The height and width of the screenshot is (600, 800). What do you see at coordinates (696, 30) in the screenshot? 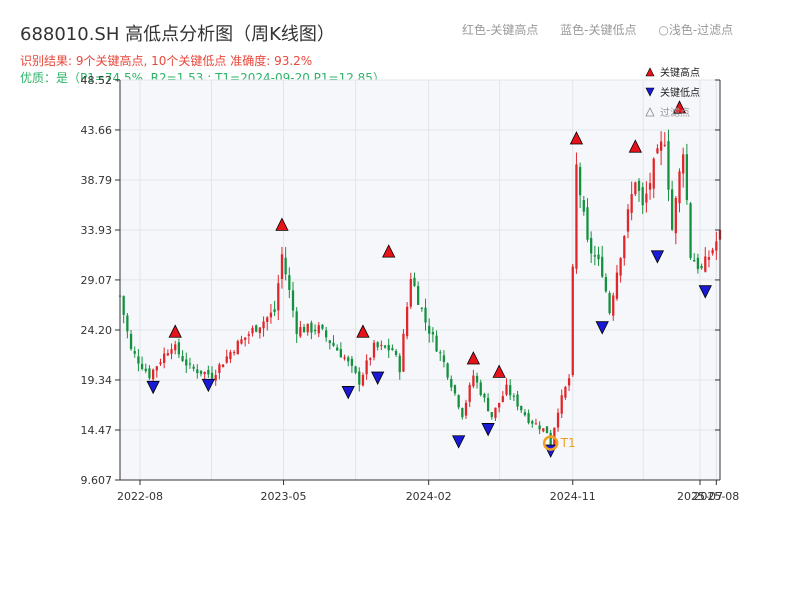
I see `top-legend-hollow: ○浅色-过滤点` at bounding box center [696, 30].